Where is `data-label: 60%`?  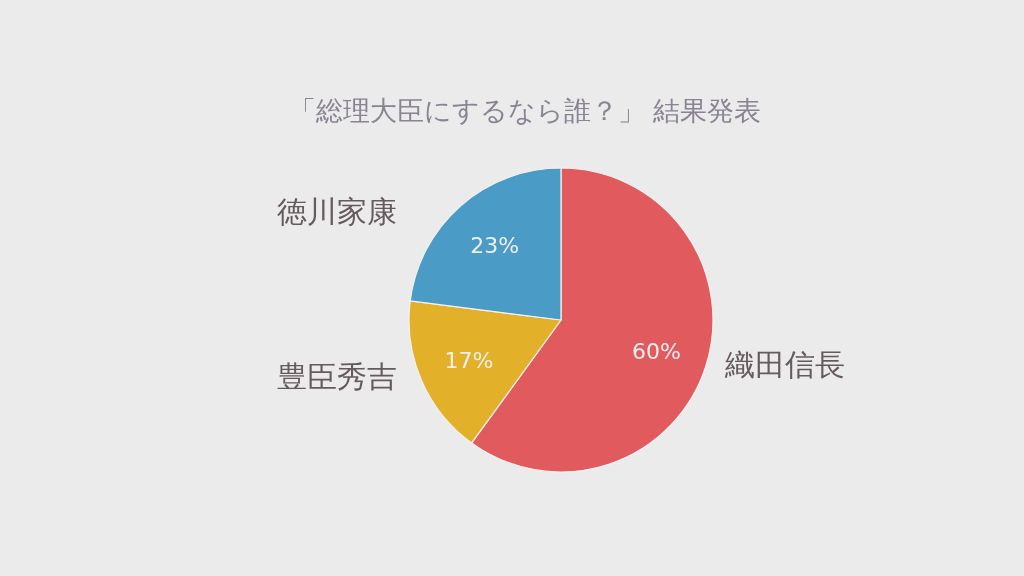 data-label: 60% is located at coordinates (656, 351).